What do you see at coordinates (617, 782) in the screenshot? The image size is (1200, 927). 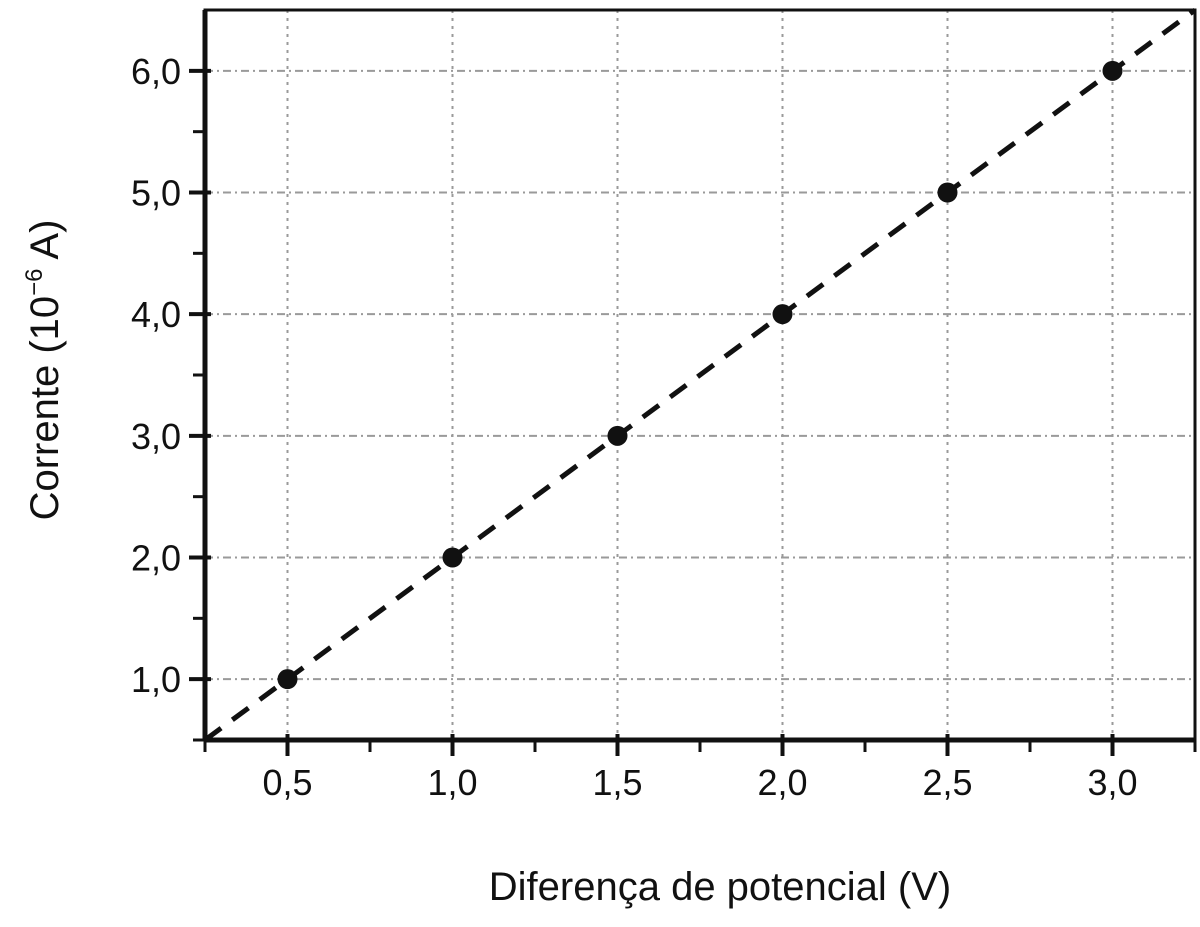 I see `x-tick-label: 1,5` at bounding box center [617, 782].